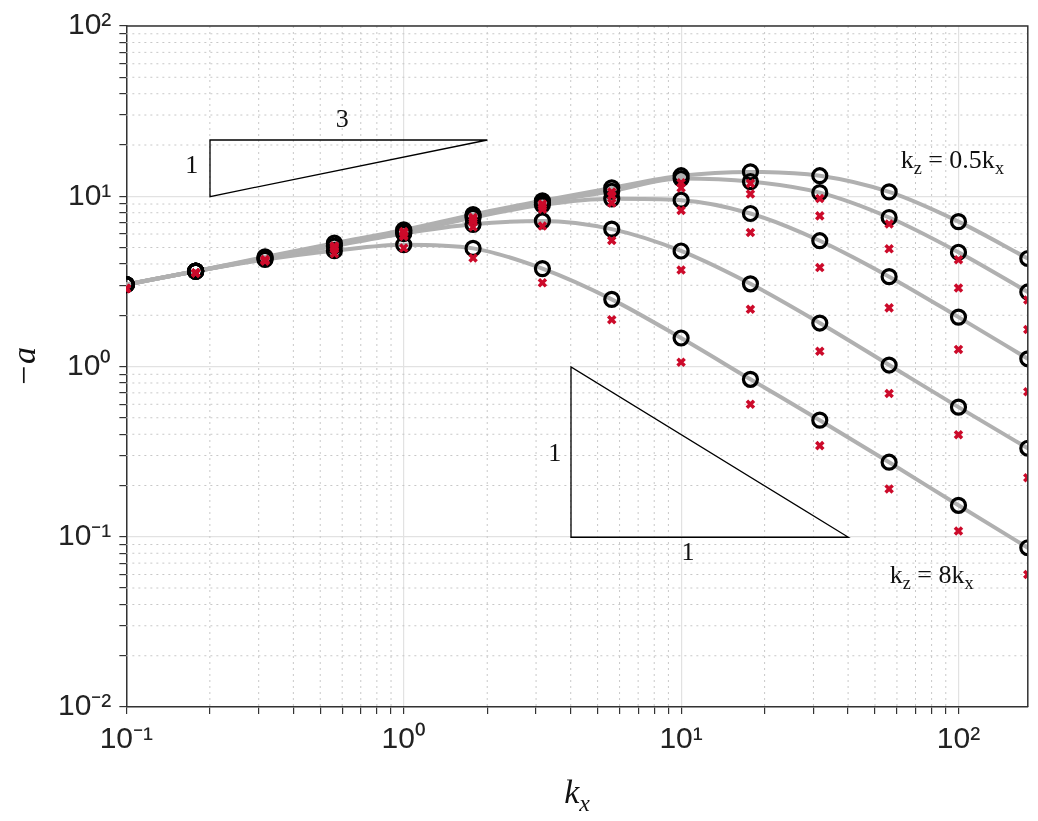 The width and height of the screenshot is (1038, 821). I want to click on y-axis-title: −a, so click(24, 366).